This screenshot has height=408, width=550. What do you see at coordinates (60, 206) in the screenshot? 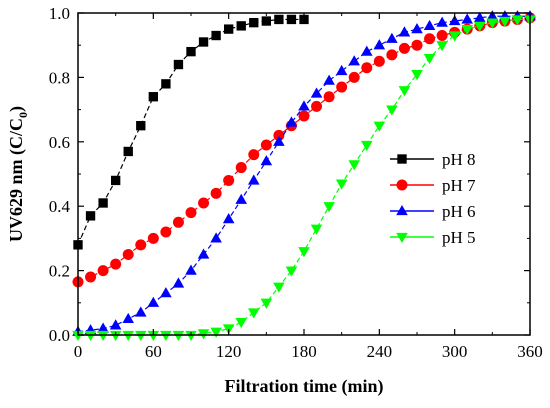
I see `y-tick-label: 0.4` at bounding box center [60, 206].